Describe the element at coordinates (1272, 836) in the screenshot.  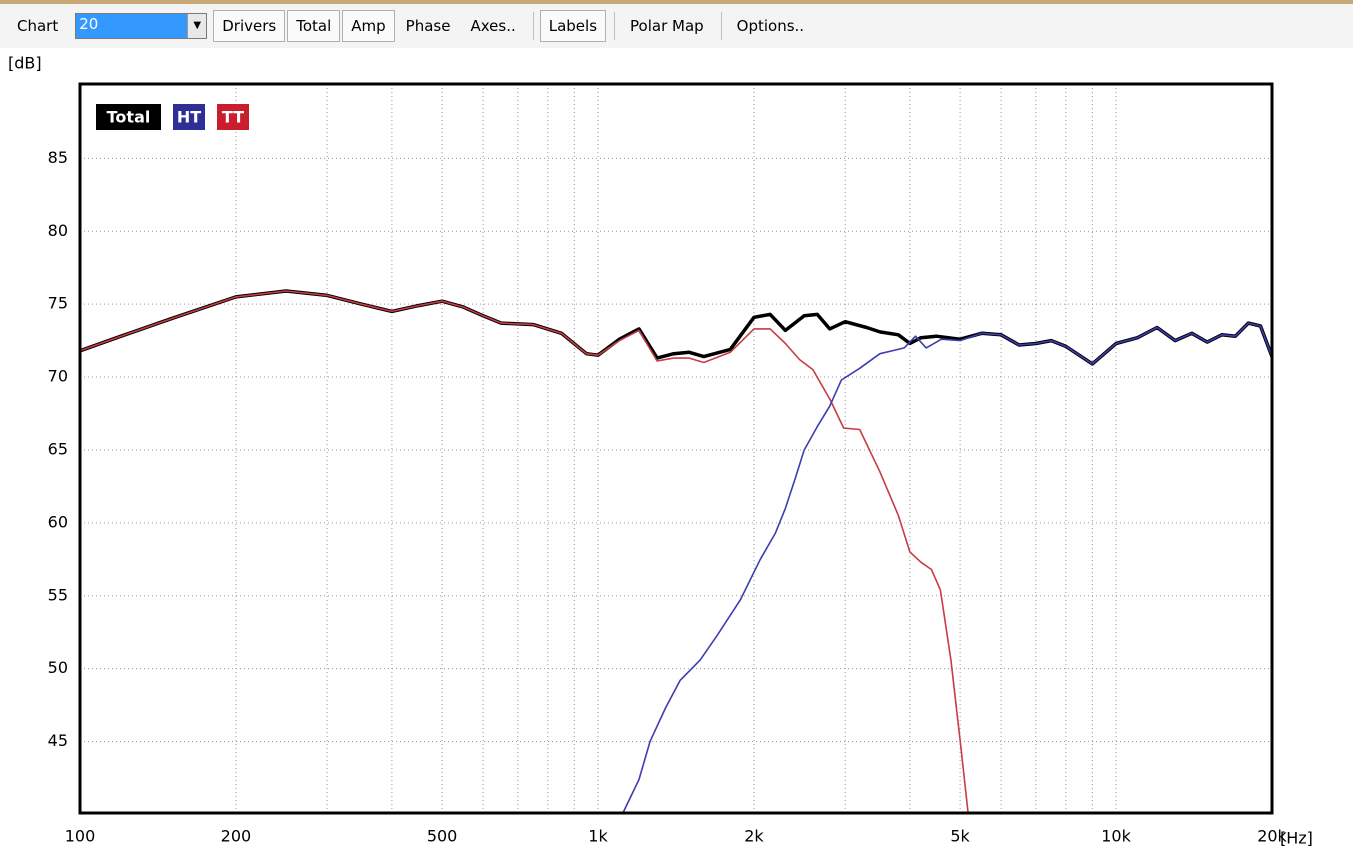
I see `x-tick-label: 20k` at that location.